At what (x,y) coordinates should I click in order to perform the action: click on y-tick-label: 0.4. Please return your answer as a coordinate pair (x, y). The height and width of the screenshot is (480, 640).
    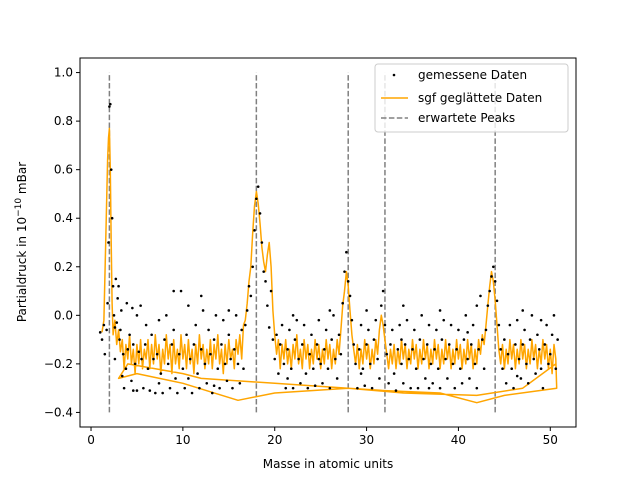
    Looking at the image, I should click on (63, 218).